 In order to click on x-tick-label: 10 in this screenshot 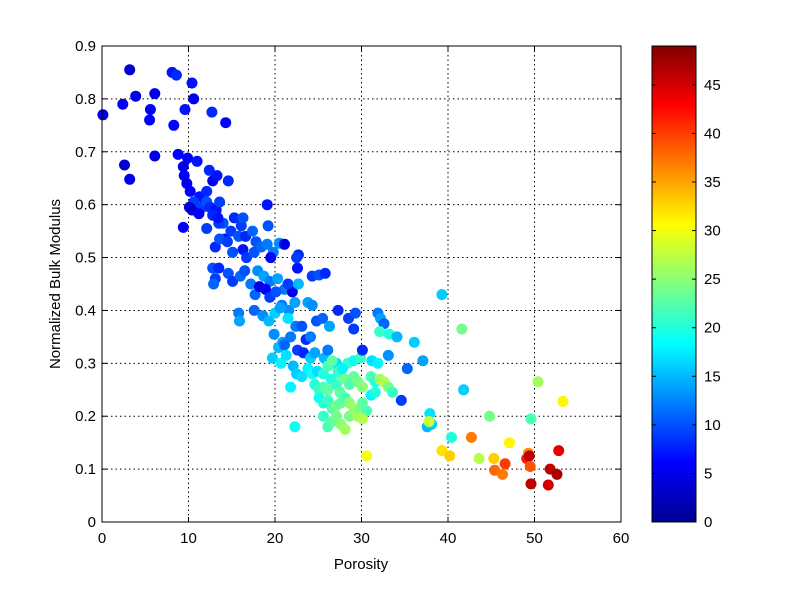, I will do `click(188, 538)`.